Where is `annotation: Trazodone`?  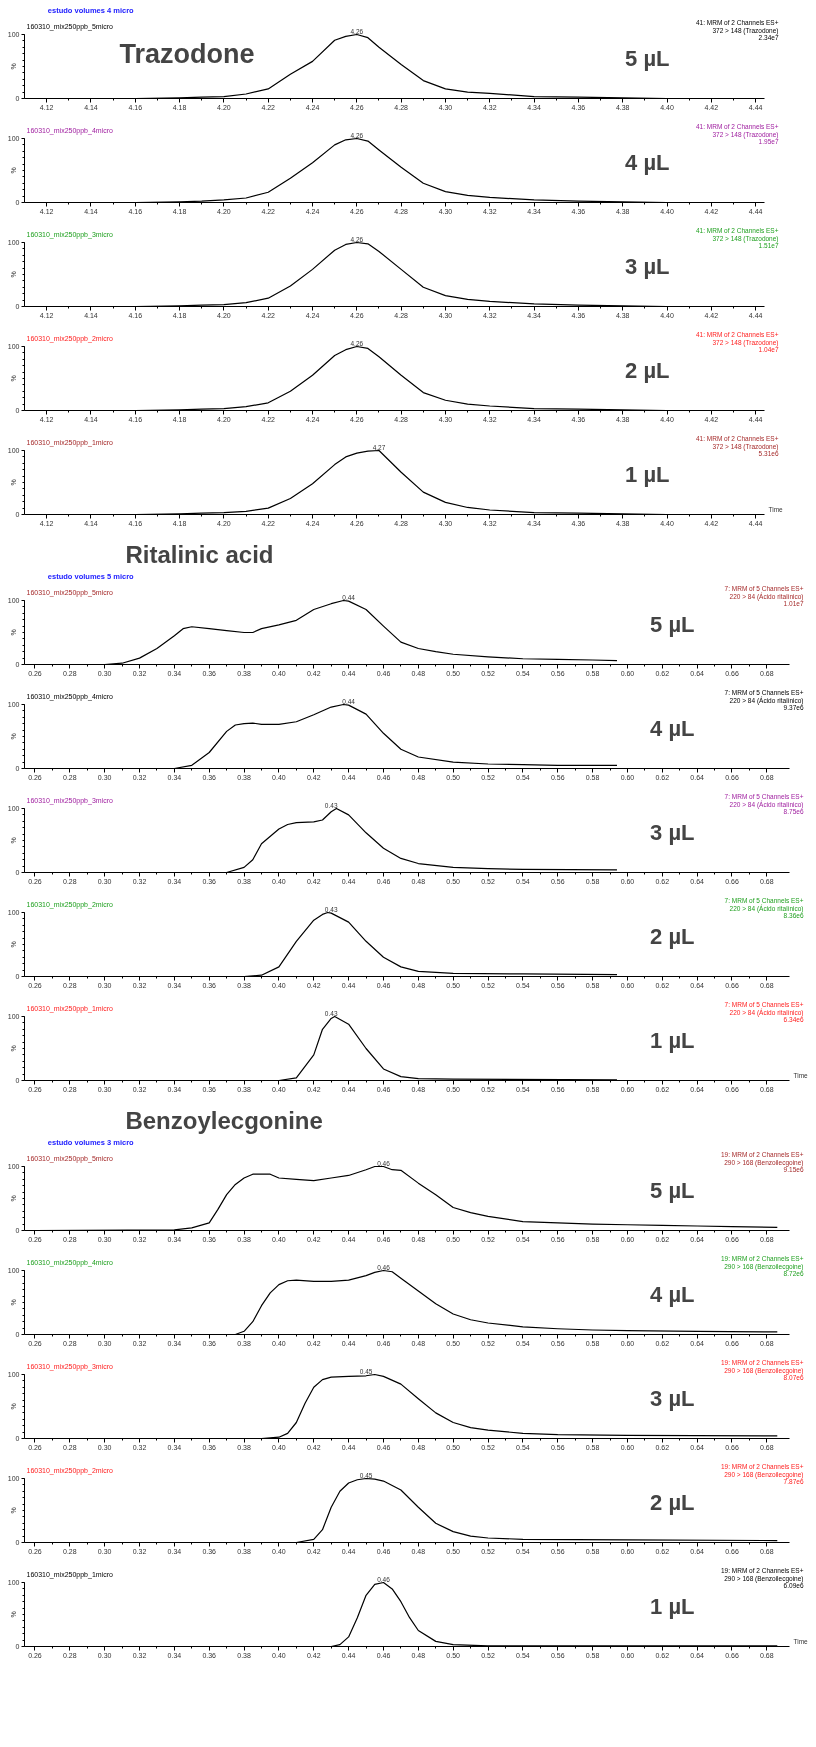
annotation: Trazodone is located at coordinates (187, 53).